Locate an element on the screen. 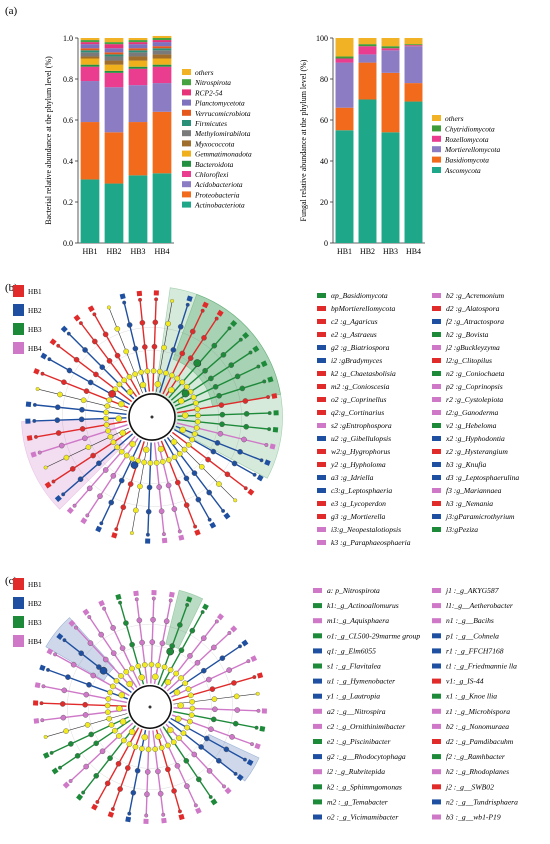 The width and height of the screenshot is (550, 844). taxon-label: n1 :_g__Bacihs is located at coordinates (470, 620).